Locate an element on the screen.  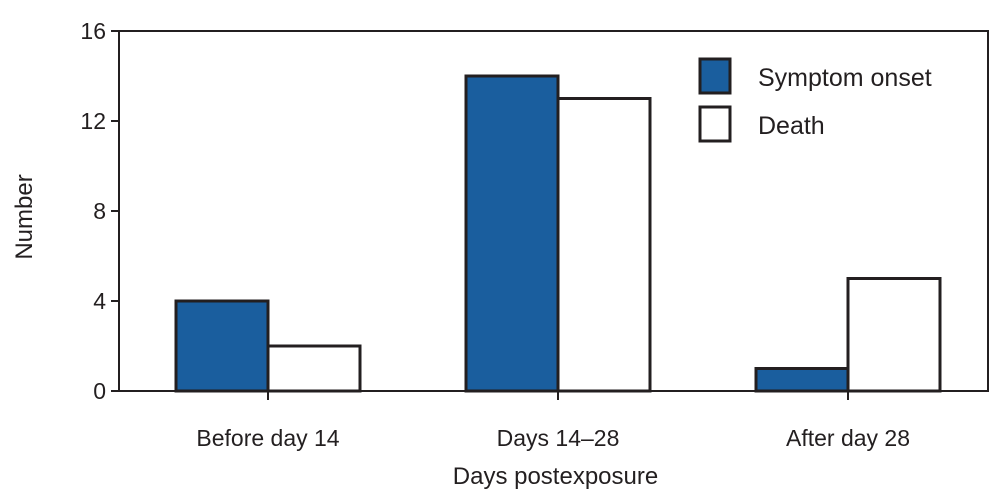
y-tick-label: 8 is located at coordinates (99, 211).